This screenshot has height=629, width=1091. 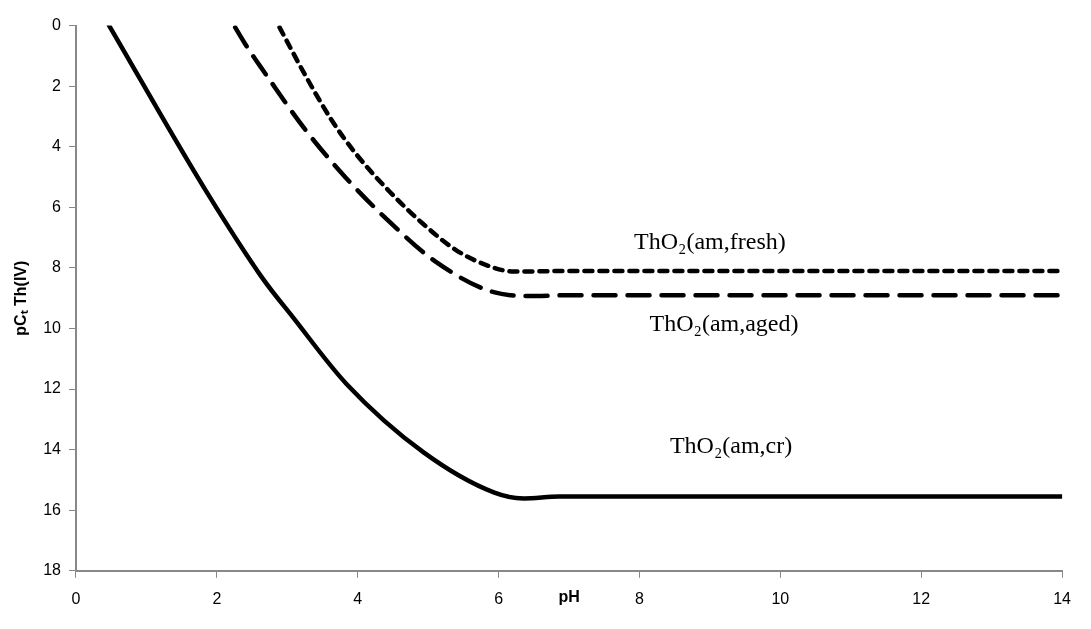 I want to click on series-label: ThO₂(am,cr), so click(x=731, y=444).